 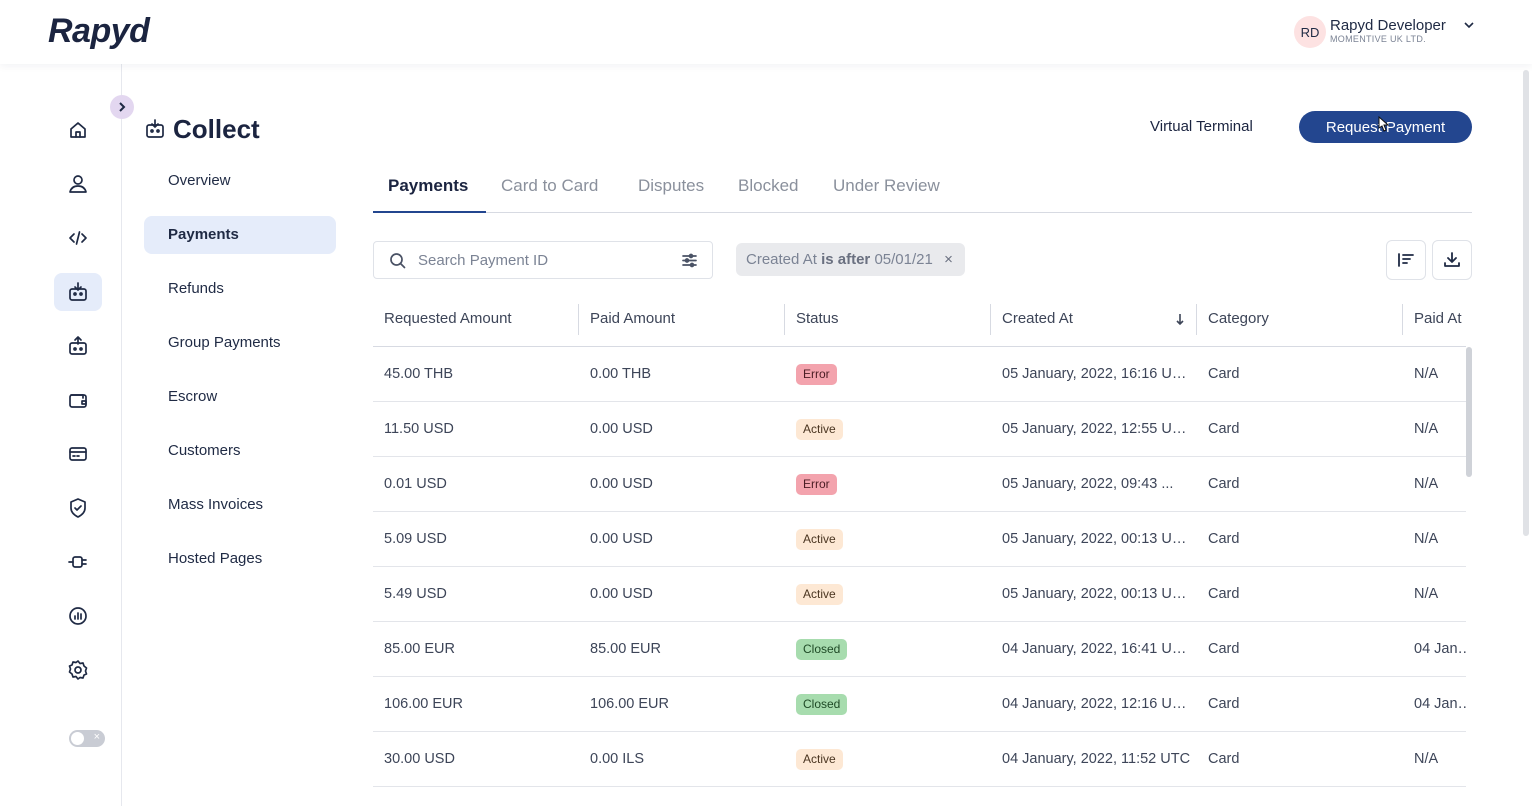 What do you see at coordinates (1438, 318) in the screenshot?
I see `column-header-paid-at: Paid At` at bounding box center [1438, 318].